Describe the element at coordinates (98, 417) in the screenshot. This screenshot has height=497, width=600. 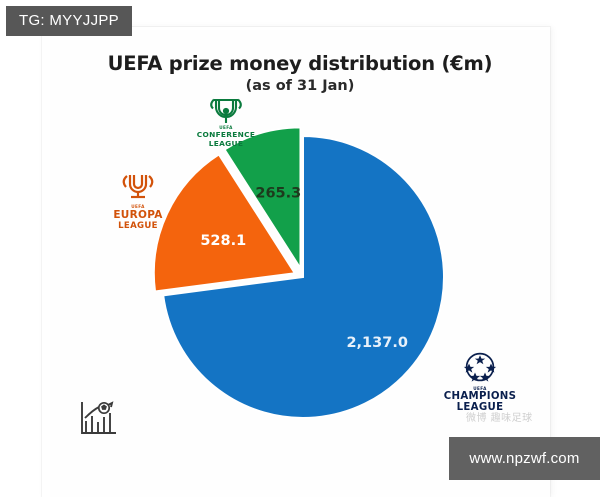
I see `bar-chart-football-icon` at that location.